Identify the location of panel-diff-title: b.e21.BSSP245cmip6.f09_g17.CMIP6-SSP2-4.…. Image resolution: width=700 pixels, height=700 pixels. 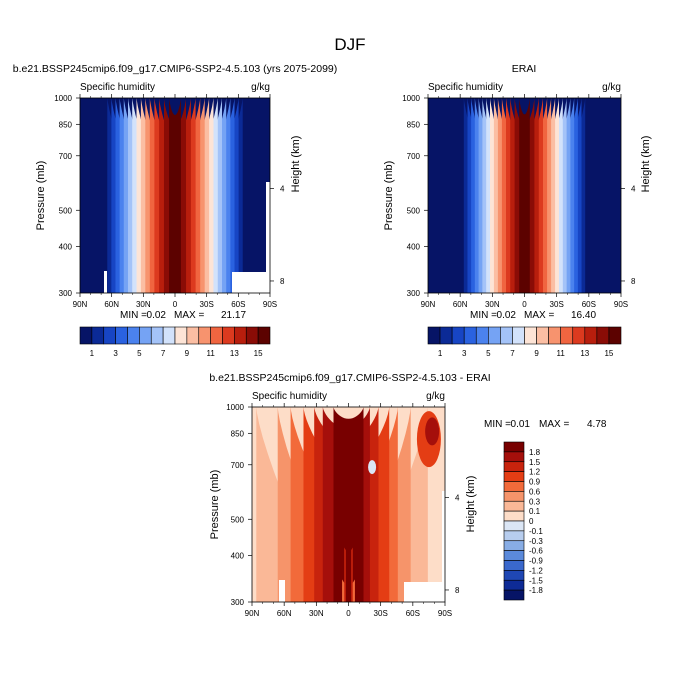
(349, 378).